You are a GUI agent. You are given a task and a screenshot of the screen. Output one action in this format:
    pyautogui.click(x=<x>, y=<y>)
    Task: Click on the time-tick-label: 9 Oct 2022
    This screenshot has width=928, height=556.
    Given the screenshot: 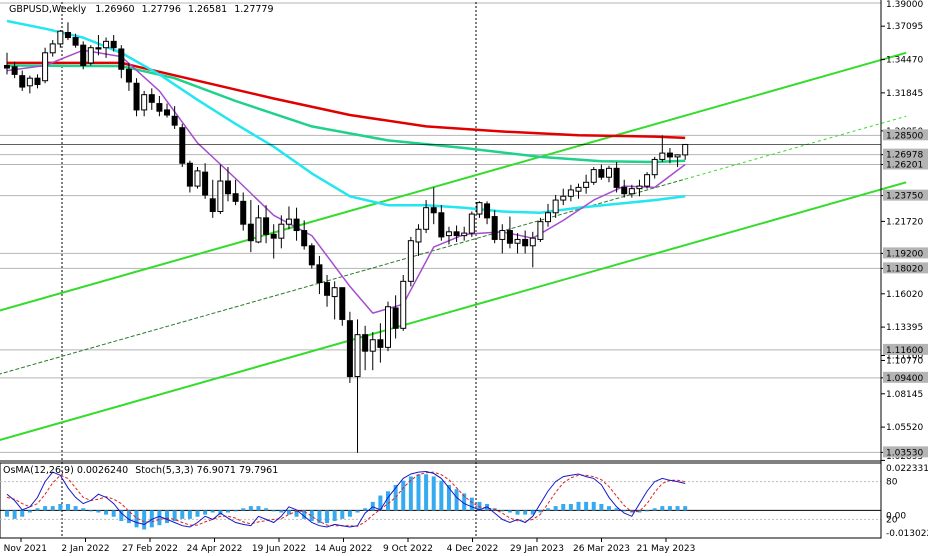 What is the action you would take?
    pyautogui.click(x=408, y=549)
    